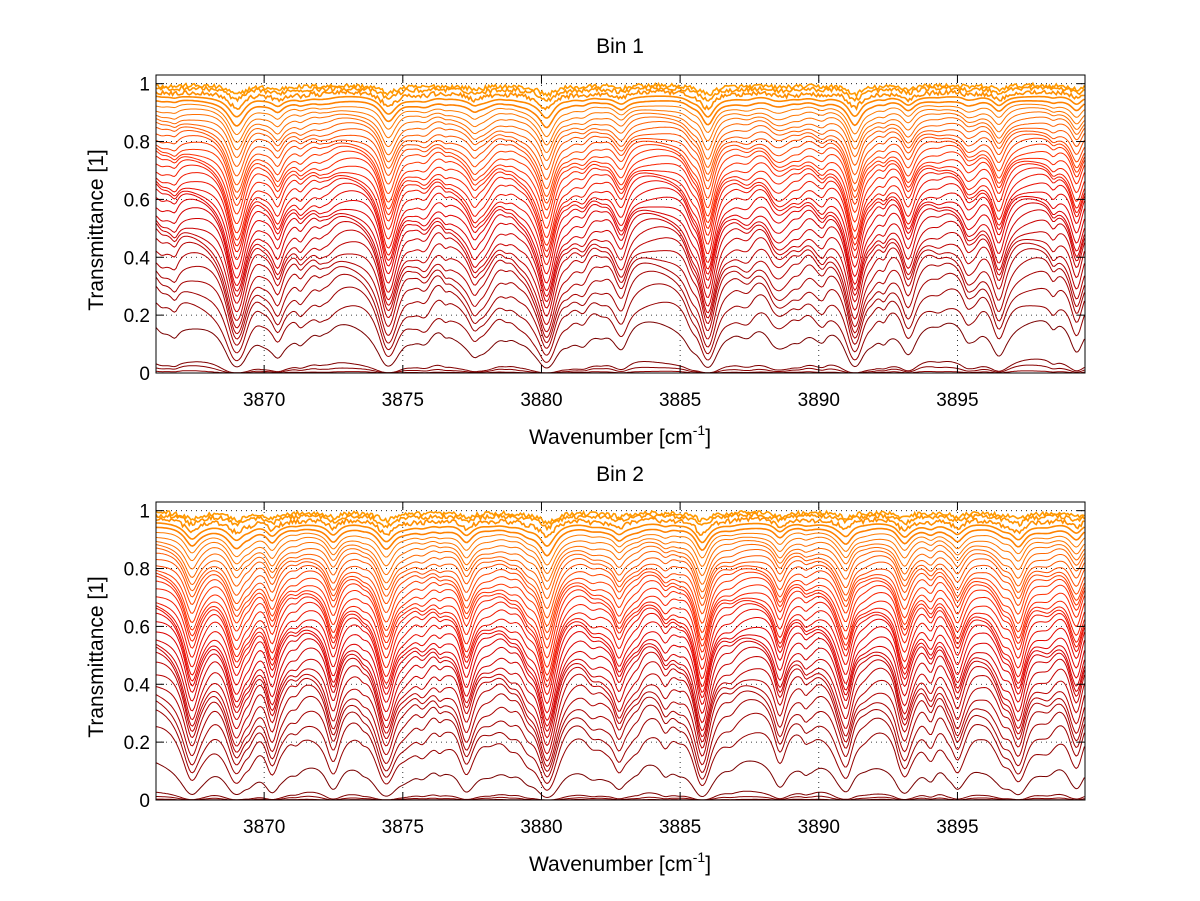 Image resolution: width=1200 pixels, height=901 pixels. Describe the element at coordinates (137, 570) in the screenshot. I see `y-tick-label: 0.8` at that location.